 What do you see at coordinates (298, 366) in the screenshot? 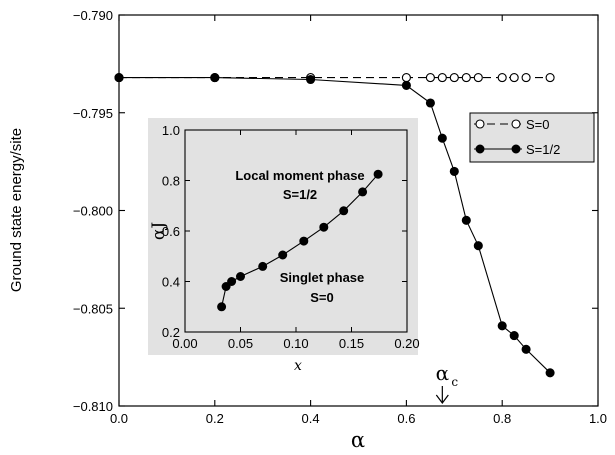
I see `inset-x-axis-label: x` at bounding box center [298, 366].